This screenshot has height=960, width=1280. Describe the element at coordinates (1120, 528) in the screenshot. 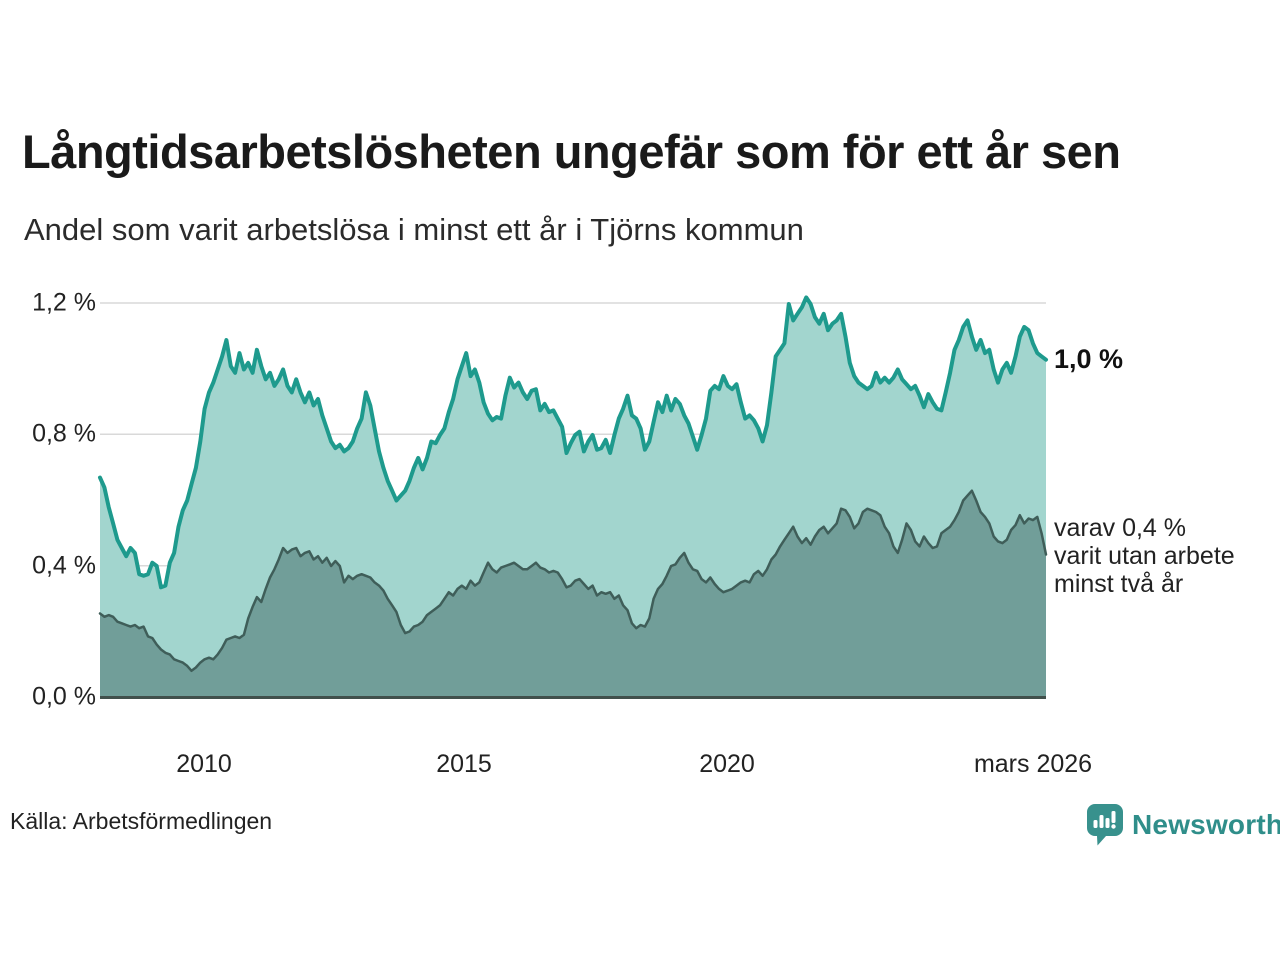

I see `series2-annotation-line1: varav 0,4 %` at that location.